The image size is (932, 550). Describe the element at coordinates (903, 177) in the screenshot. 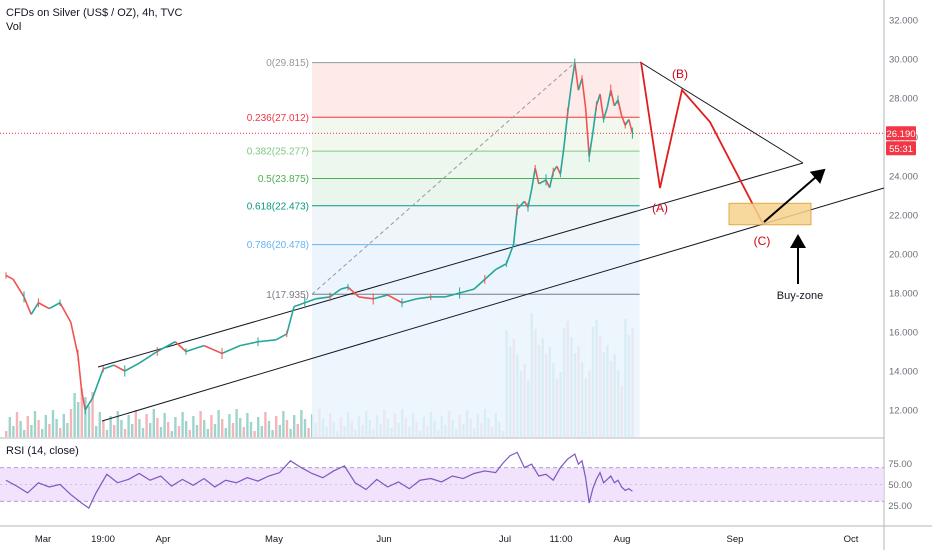

I see `price-tick-label: 24.000` at that location.